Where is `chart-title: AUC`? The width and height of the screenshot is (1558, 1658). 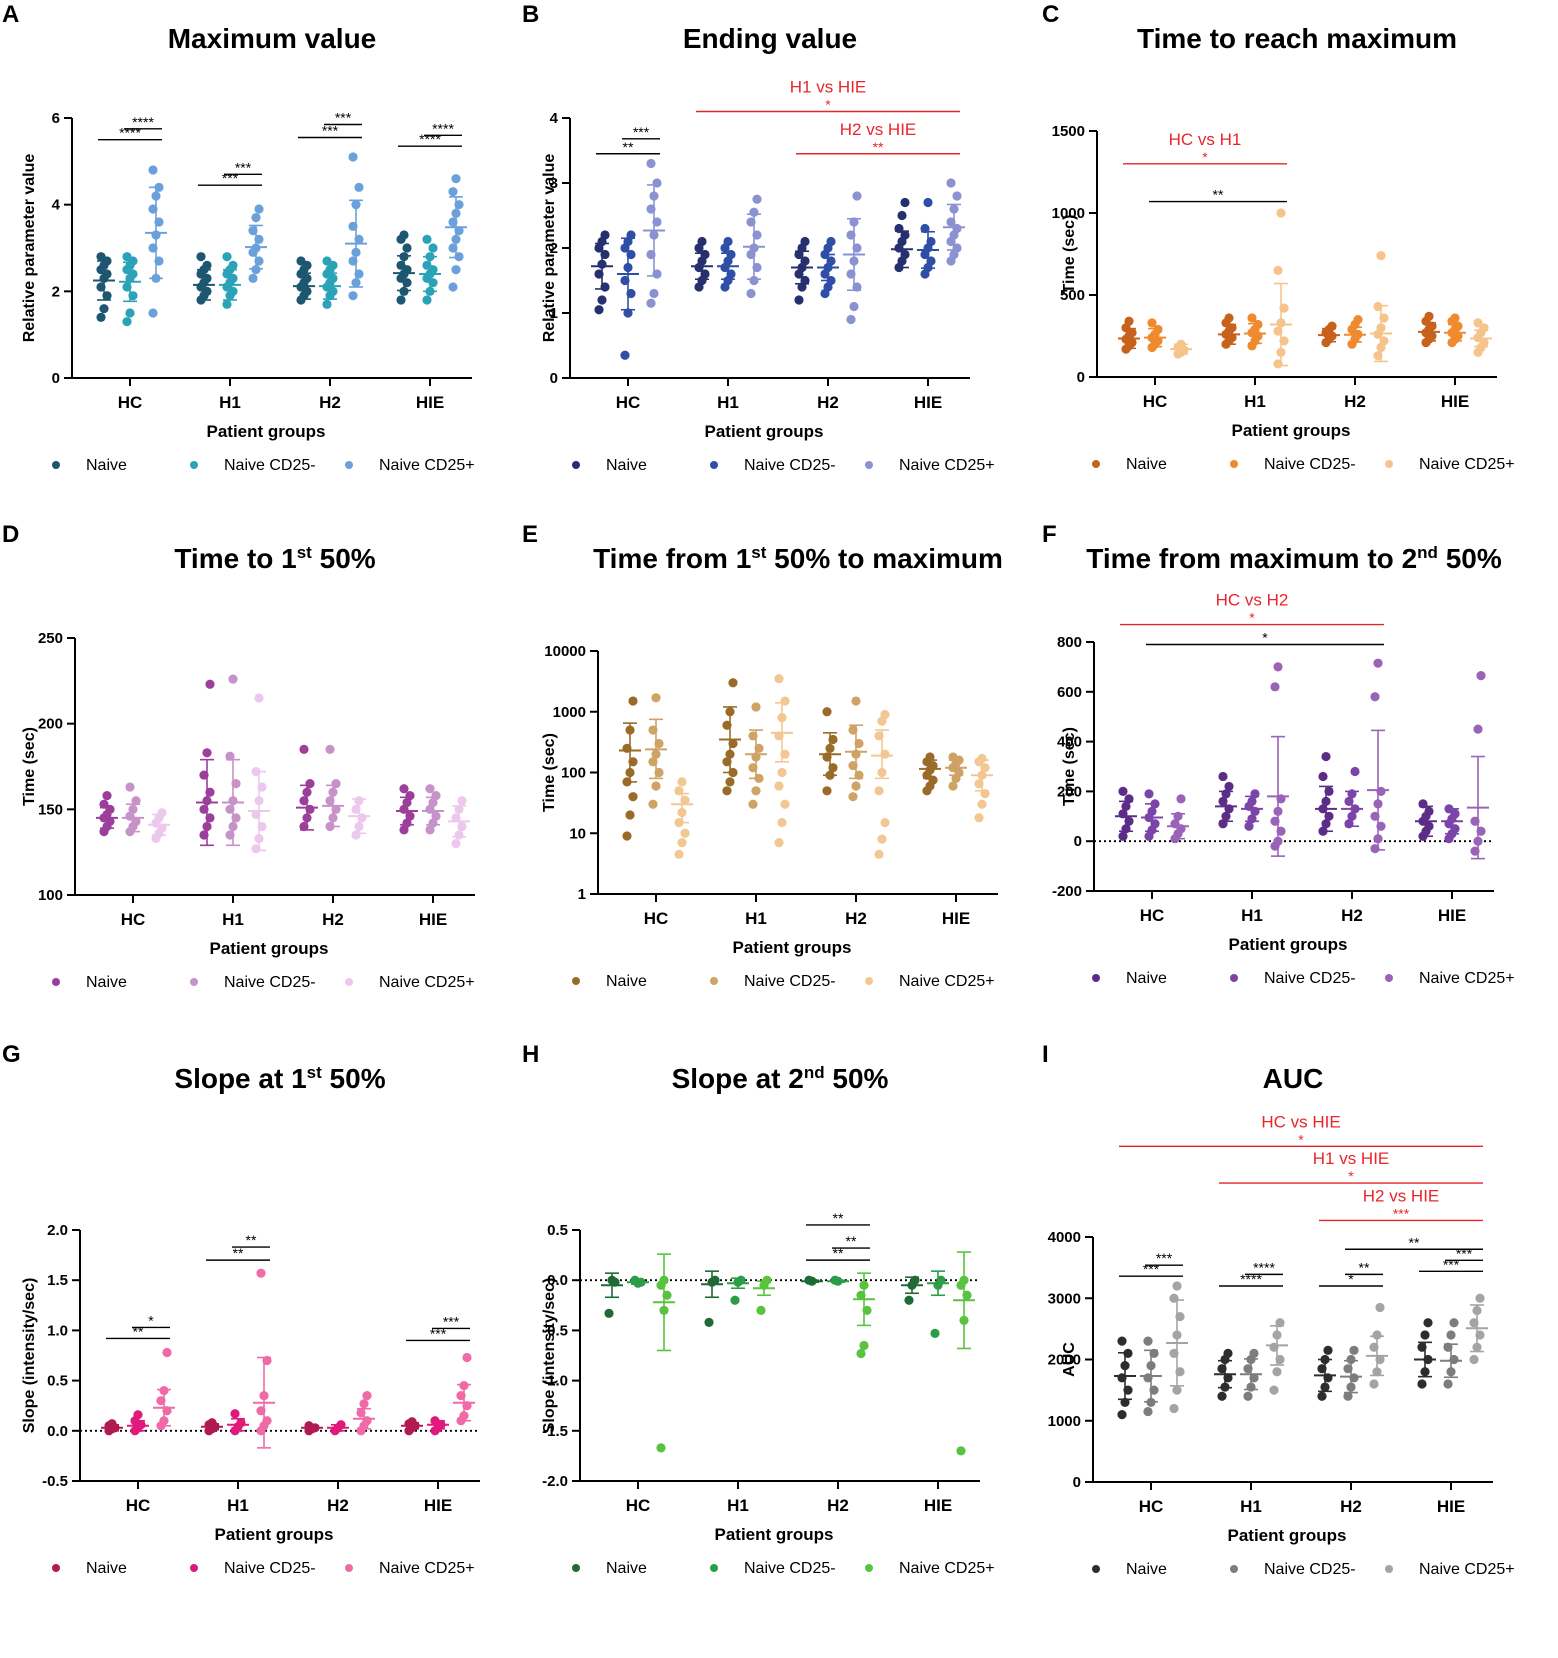 chart-title: AUC is located at coordinates (1293, 1078).